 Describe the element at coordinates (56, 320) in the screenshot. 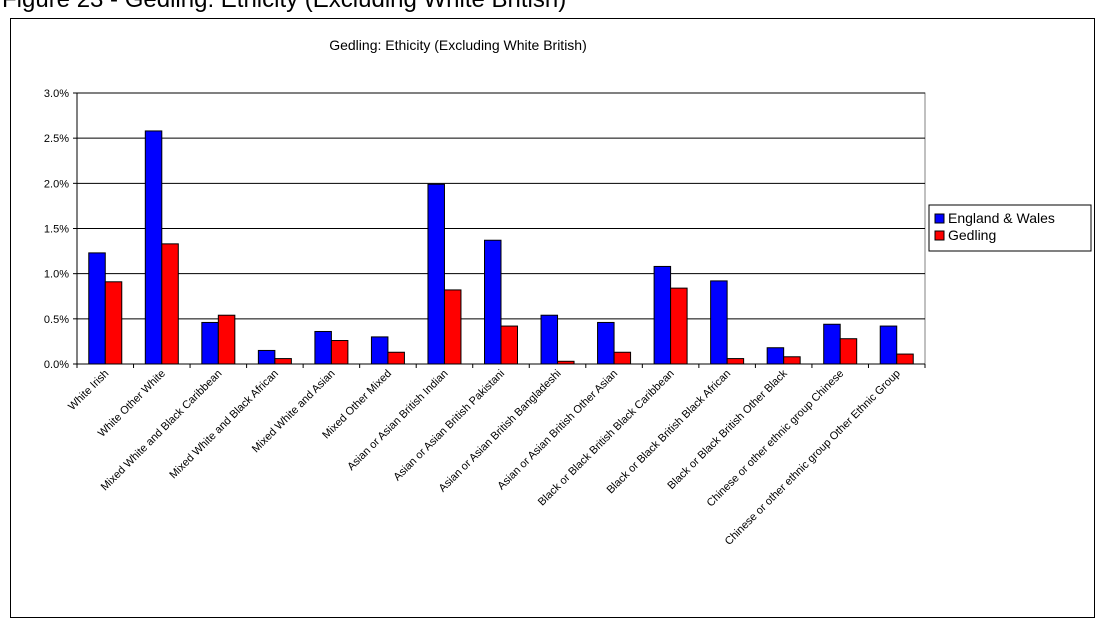

I see `y-tick-label: 0.5%` at that location.